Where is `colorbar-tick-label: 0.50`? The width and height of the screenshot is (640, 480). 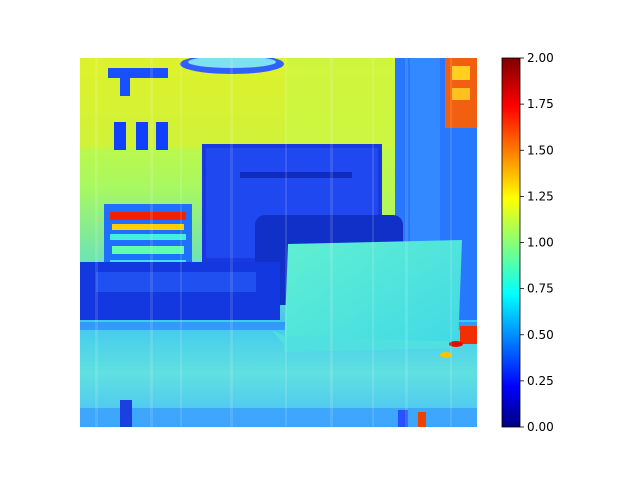
colorbar-tick-label: 0.50 is located at coordinates (540, 335).